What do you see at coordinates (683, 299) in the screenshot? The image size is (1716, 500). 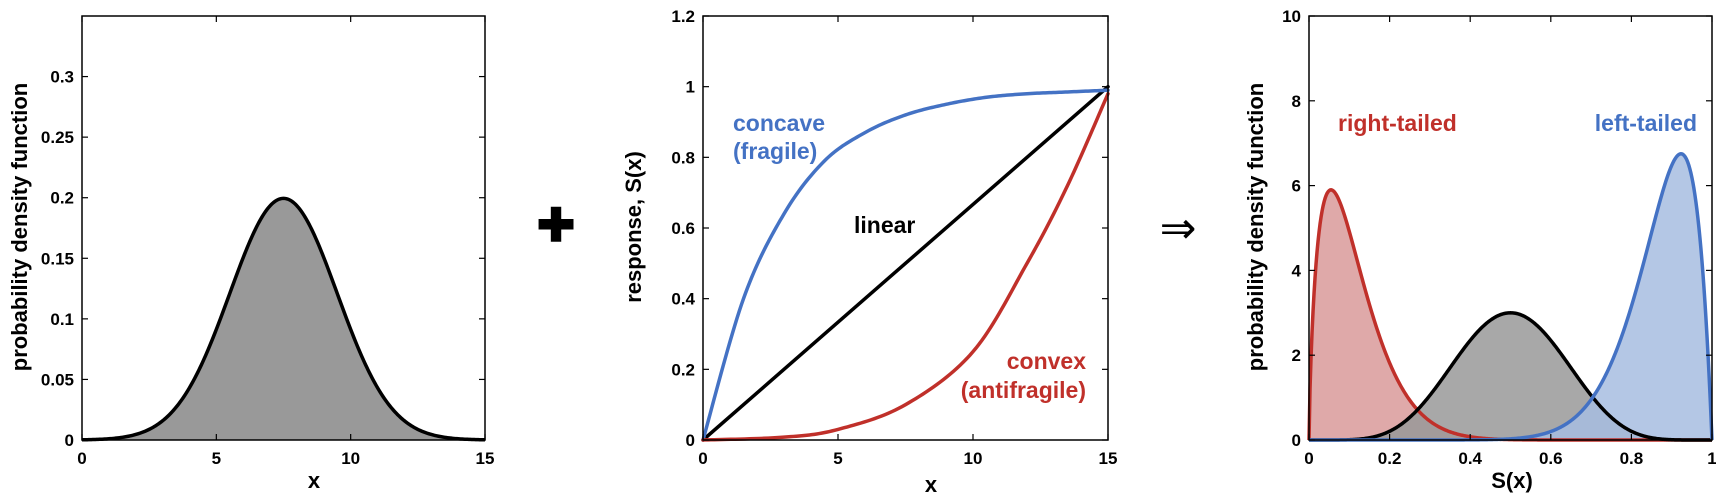 I see `y-tick-label: 0.4` at bounding box center [683, 299].